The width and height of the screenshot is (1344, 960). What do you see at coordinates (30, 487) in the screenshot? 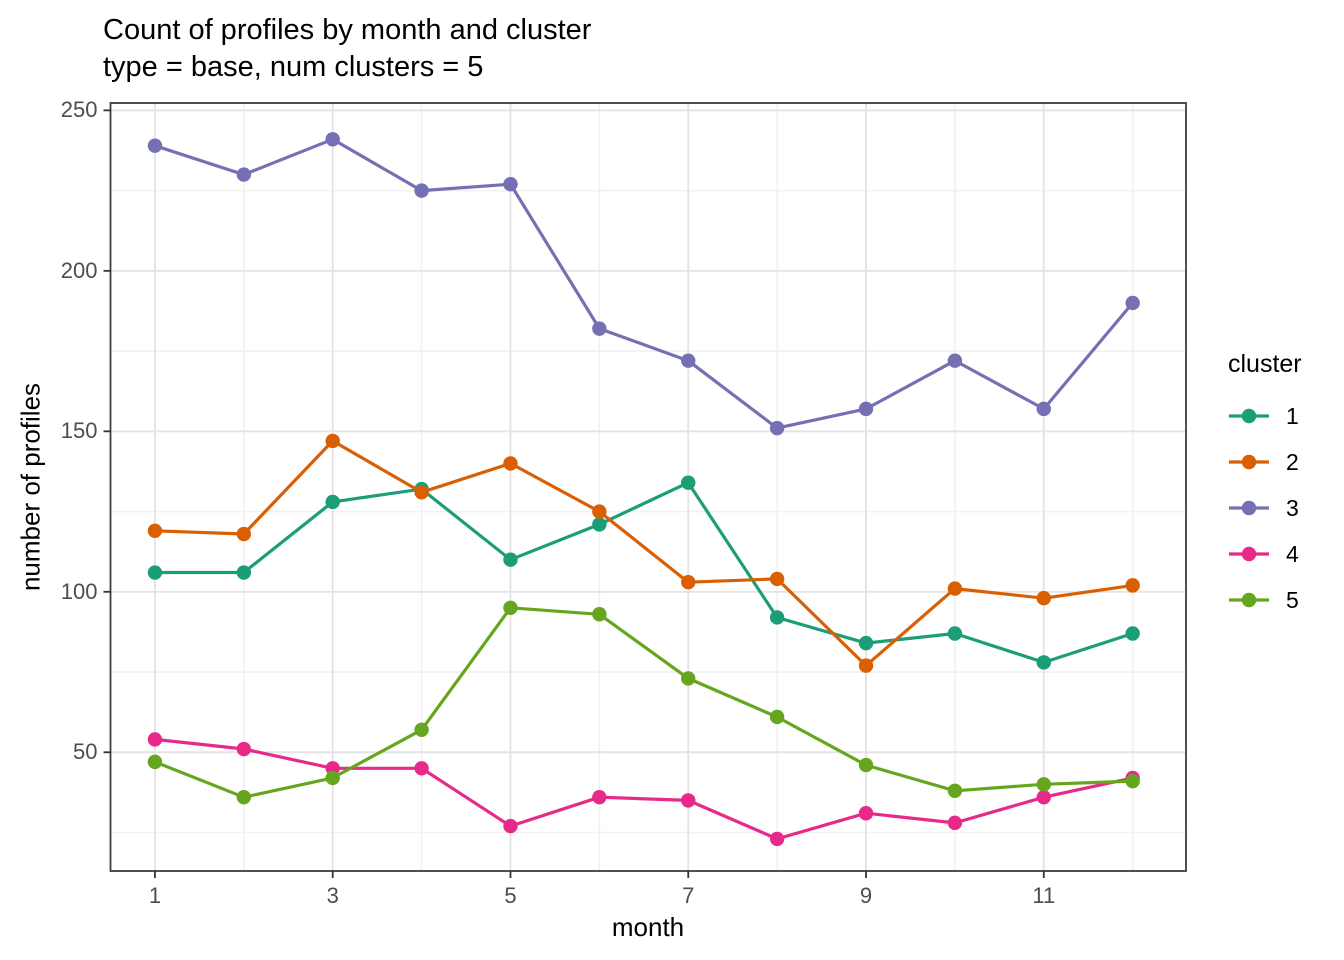
I see `y-axis-title: number of profiles` at bounding box center [30, 487].